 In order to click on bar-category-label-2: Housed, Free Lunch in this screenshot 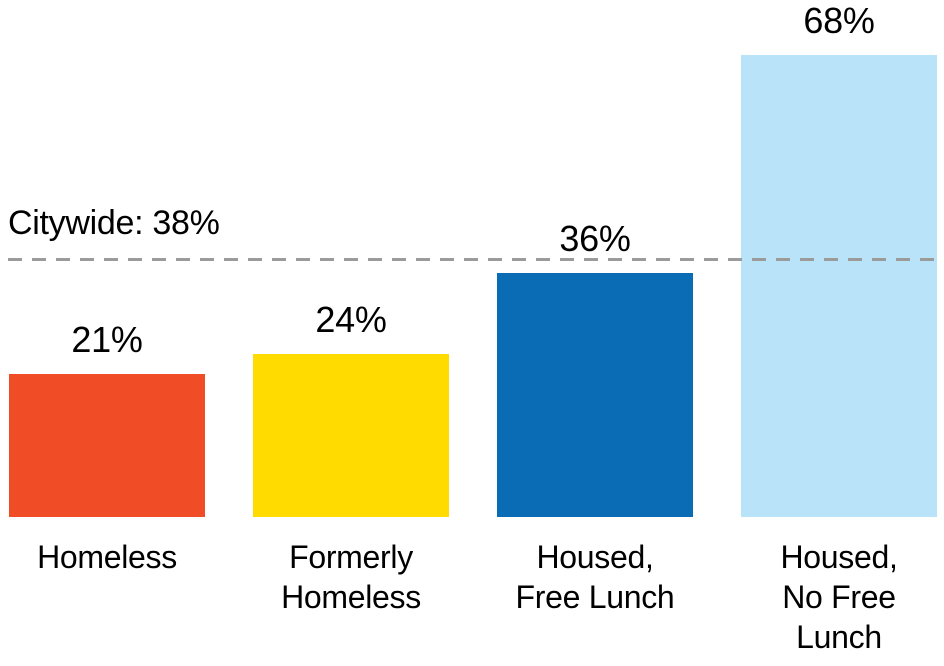, I will do `click(595, 577)`.